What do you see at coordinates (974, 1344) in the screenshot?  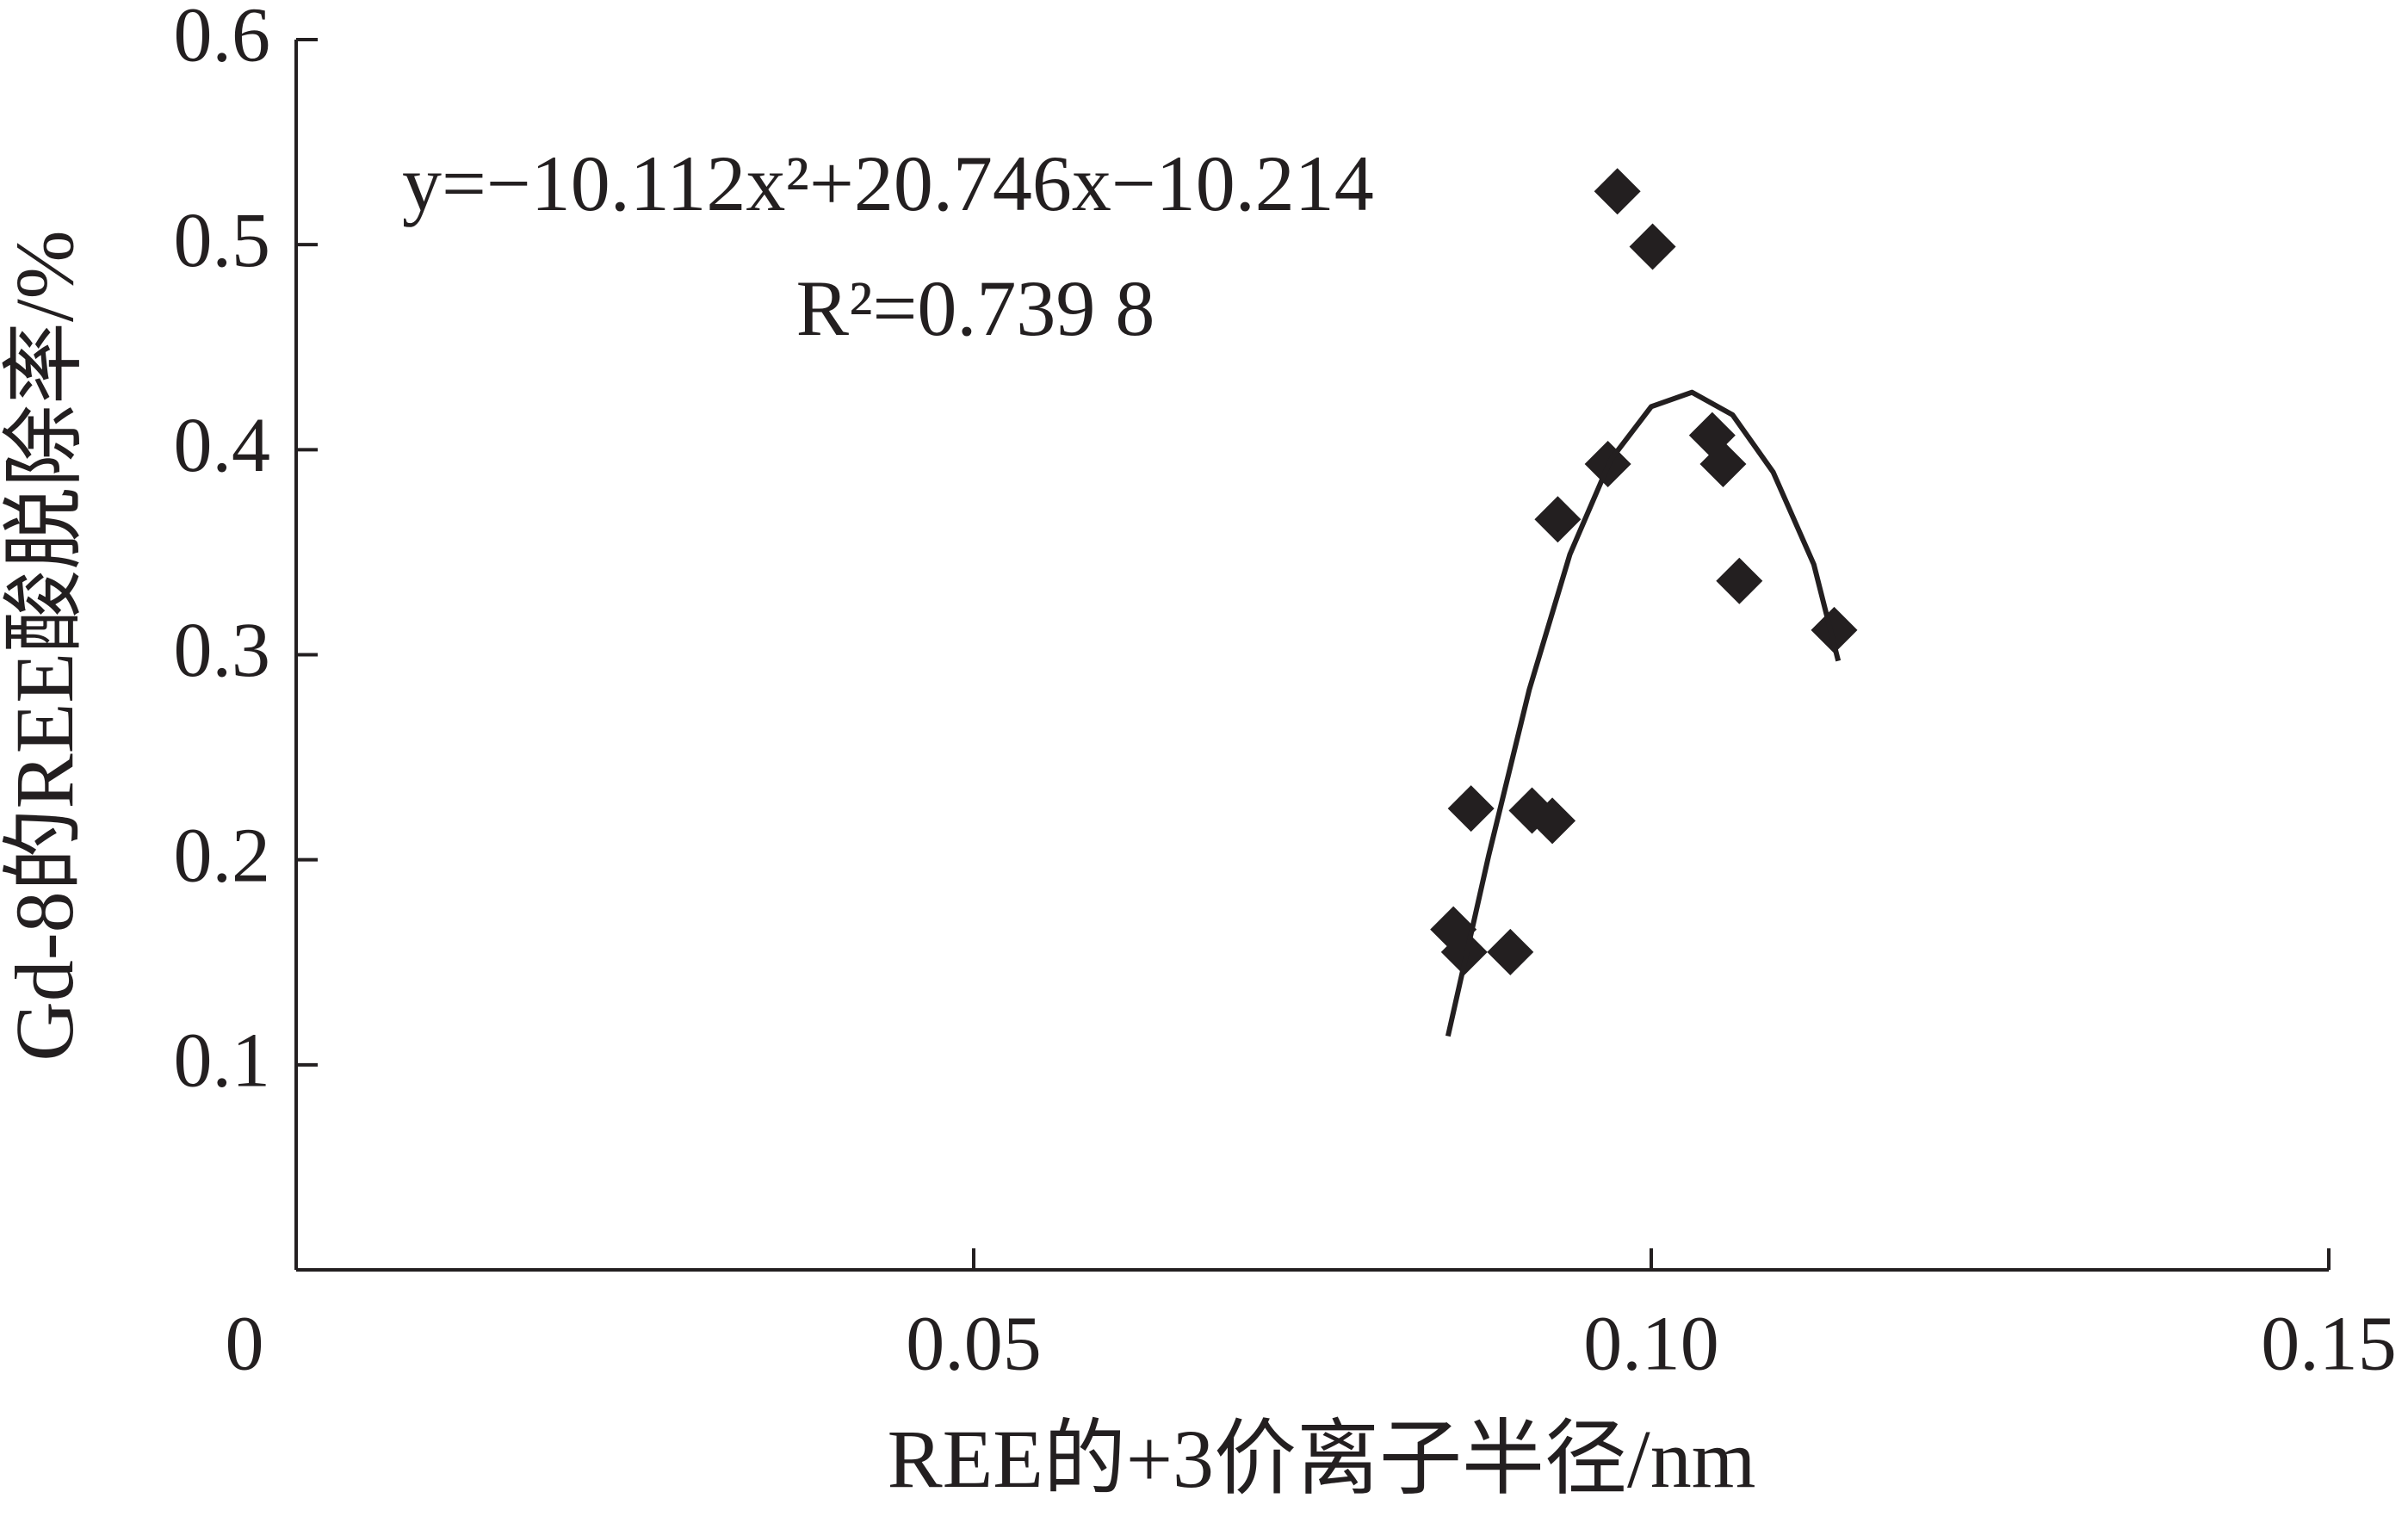 I see `x-tick-label: 0.05` at bounding box center [974, 1344].